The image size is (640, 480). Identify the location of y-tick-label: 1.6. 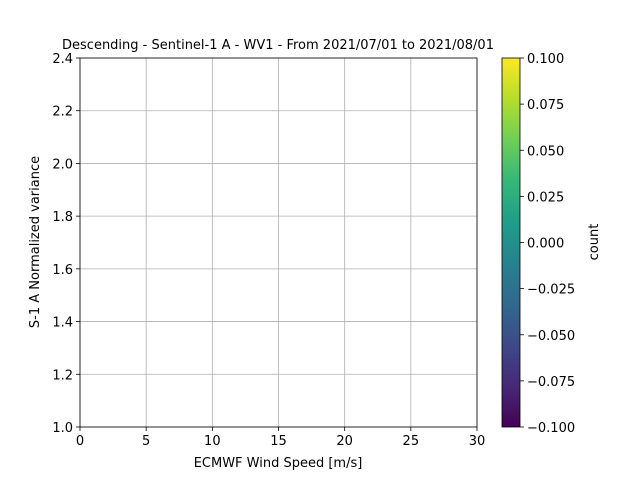
(62, 270).